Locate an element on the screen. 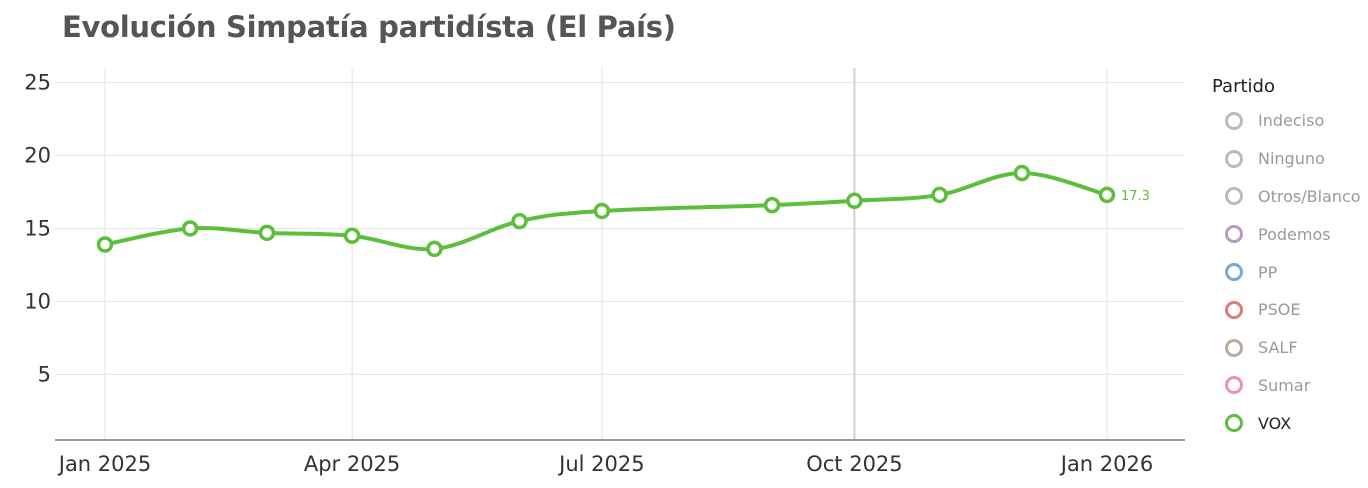 This screenshot has width=1368, height=488. legend-item-pp: PP is located at coordinates (1286, 272).